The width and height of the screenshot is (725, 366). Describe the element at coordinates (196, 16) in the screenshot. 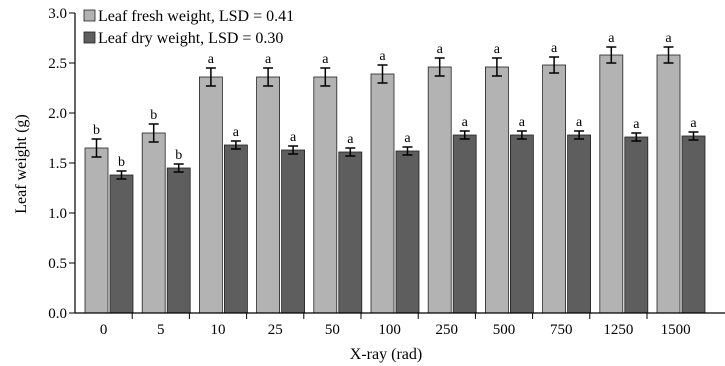

I see `legend-label: Leaf fresh weight, LSD = 0.41` at that location.